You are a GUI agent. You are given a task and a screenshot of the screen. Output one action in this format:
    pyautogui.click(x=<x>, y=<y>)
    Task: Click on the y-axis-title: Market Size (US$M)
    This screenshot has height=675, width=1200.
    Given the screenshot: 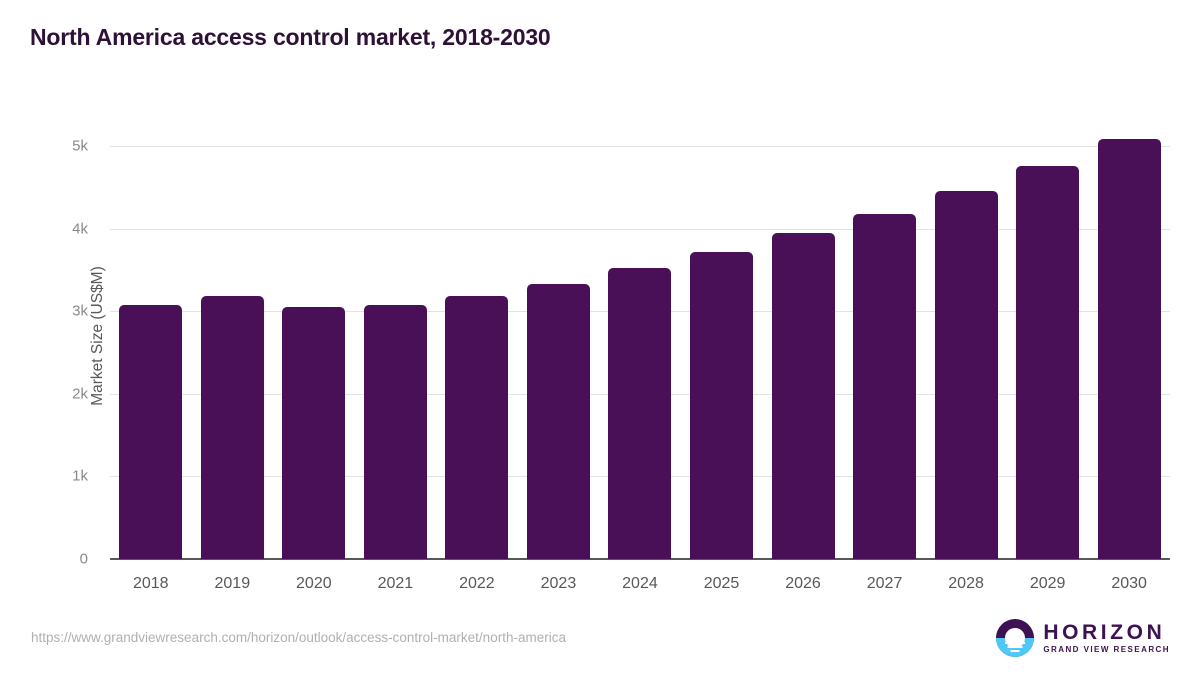 What is the action you would take?
    pyautogui.click(x=97, y=336)
    